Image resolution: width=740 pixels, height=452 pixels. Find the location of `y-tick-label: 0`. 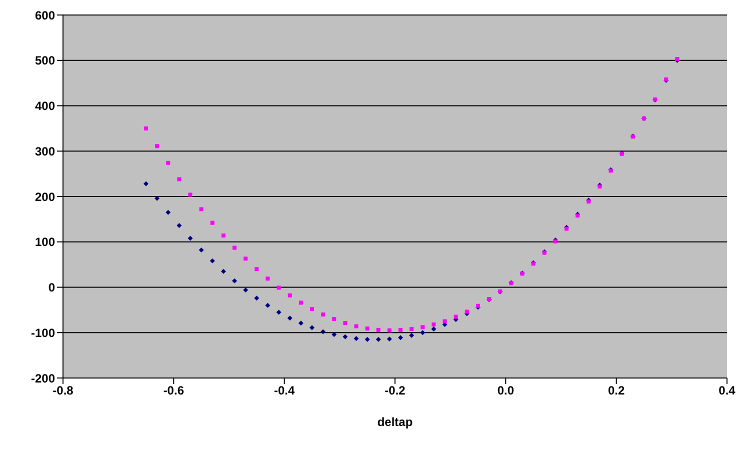

y-tick-label: 0 is located at coordinates (52, 287).